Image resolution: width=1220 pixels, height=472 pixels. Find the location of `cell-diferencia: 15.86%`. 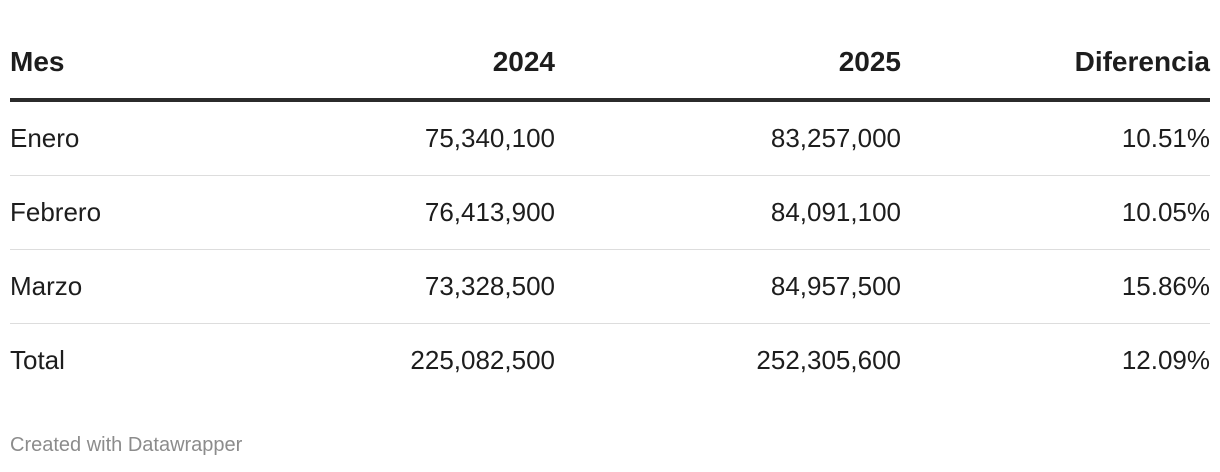

cell-diferencia: 15.86% is located at coordinates (1055, 286).